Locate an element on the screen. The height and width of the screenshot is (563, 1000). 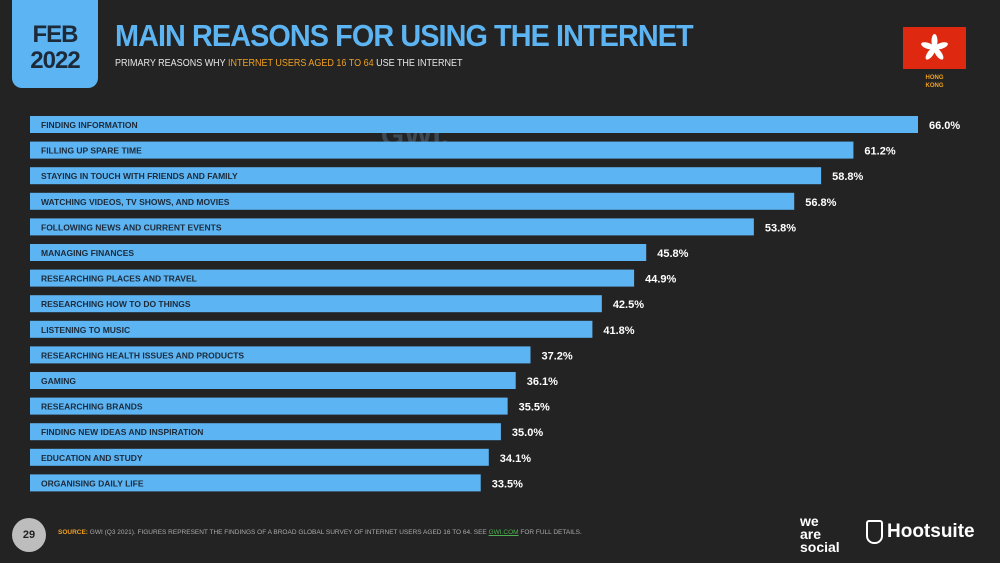
category-label: WATCHING VIDEOS, TV SHOWS, AND MOVIES is located at coordinates (135, 202).